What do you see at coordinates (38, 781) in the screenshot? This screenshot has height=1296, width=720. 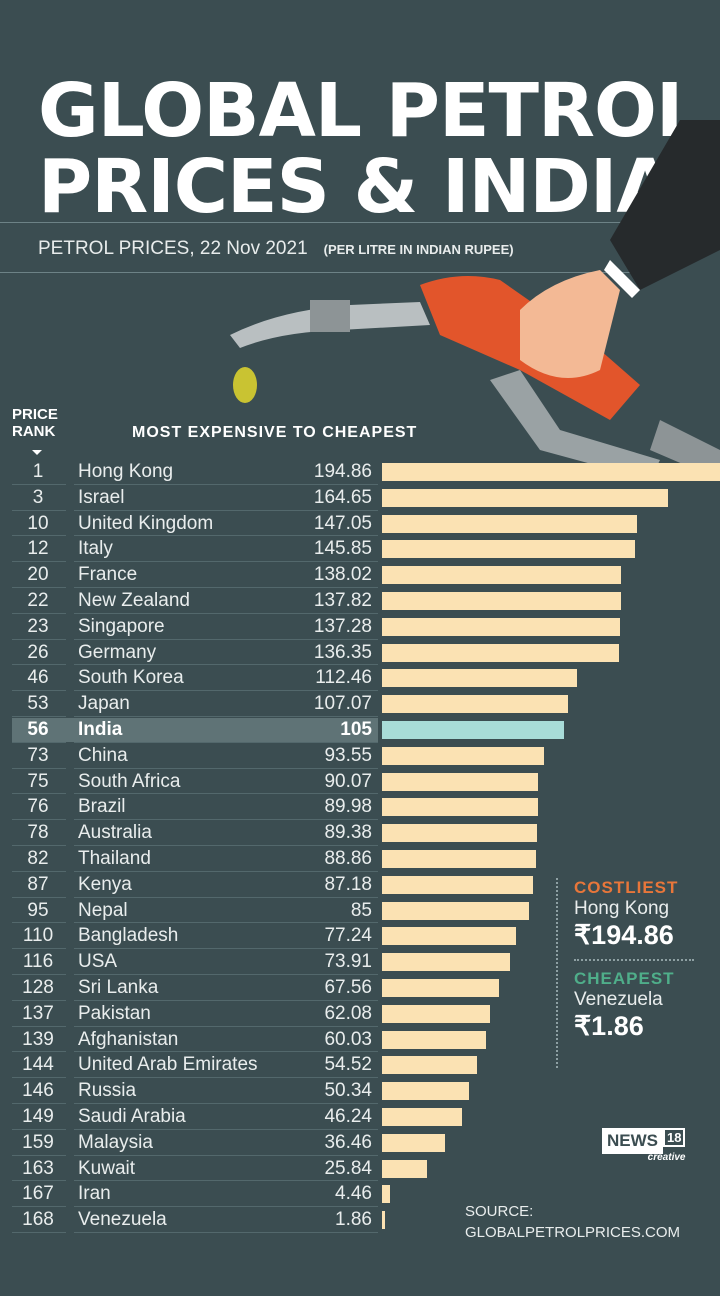 I see `rank-label: 75` at bounding box center [38, 781].